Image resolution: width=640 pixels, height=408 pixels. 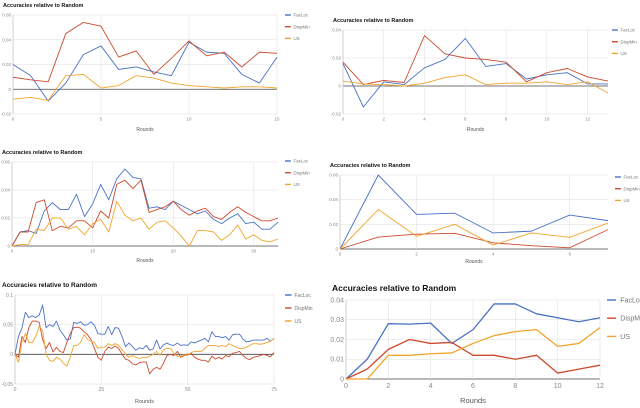 I want to click on x-tick-label: 25, so click(x=102, y=390).